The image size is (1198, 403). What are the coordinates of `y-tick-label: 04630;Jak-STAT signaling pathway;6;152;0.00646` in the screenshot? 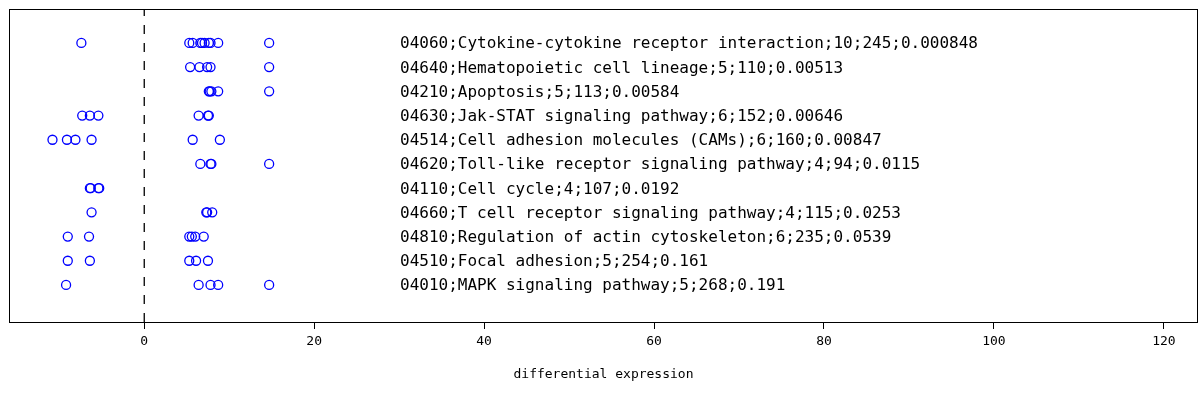 It's located at (622, 115).